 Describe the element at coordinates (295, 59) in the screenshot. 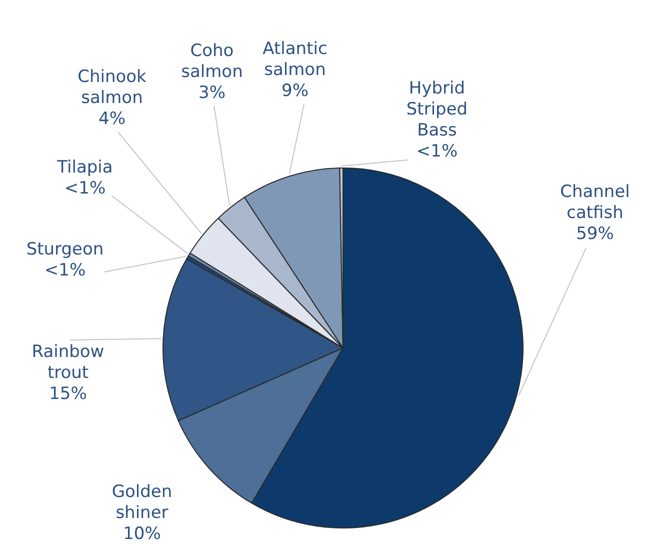

I see `slice-label: Atlantic salmon` at that location.